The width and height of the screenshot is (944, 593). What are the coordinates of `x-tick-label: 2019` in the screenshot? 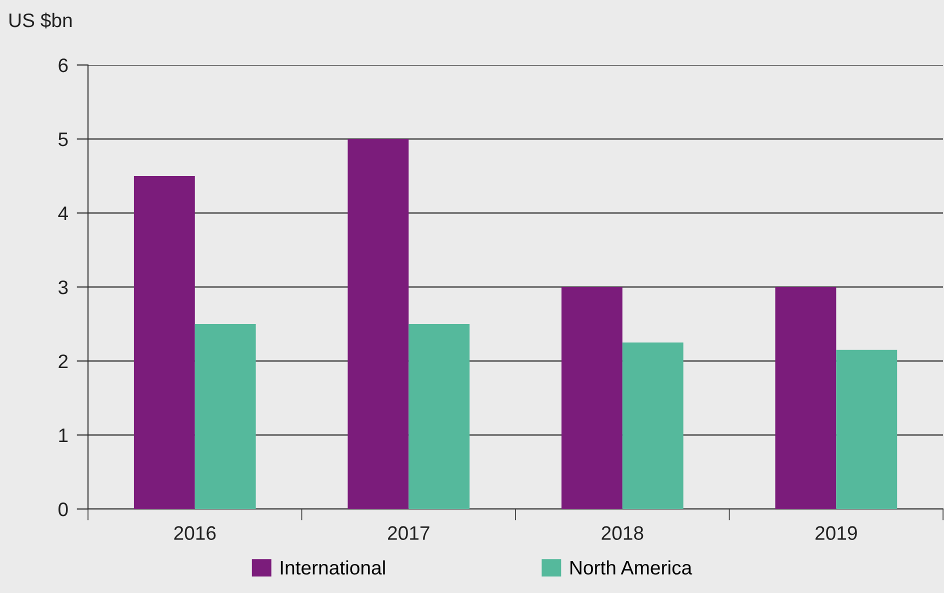 It's located at (836, 533).